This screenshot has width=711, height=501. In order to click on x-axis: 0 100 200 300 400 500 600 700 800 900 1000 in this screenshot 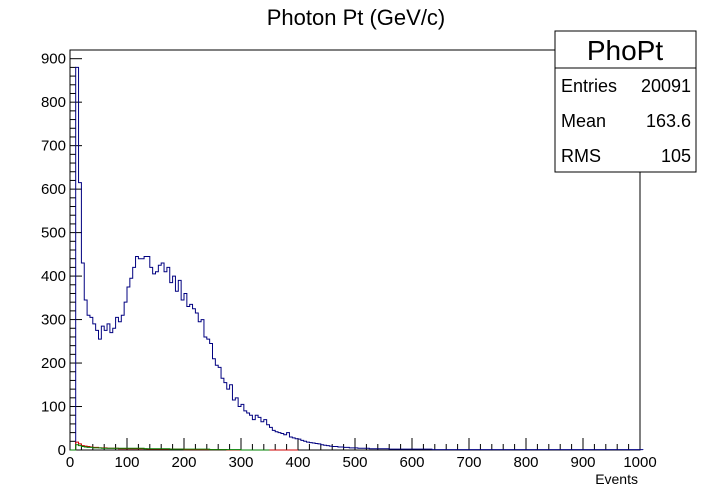, I will do `click(361, 454)`.